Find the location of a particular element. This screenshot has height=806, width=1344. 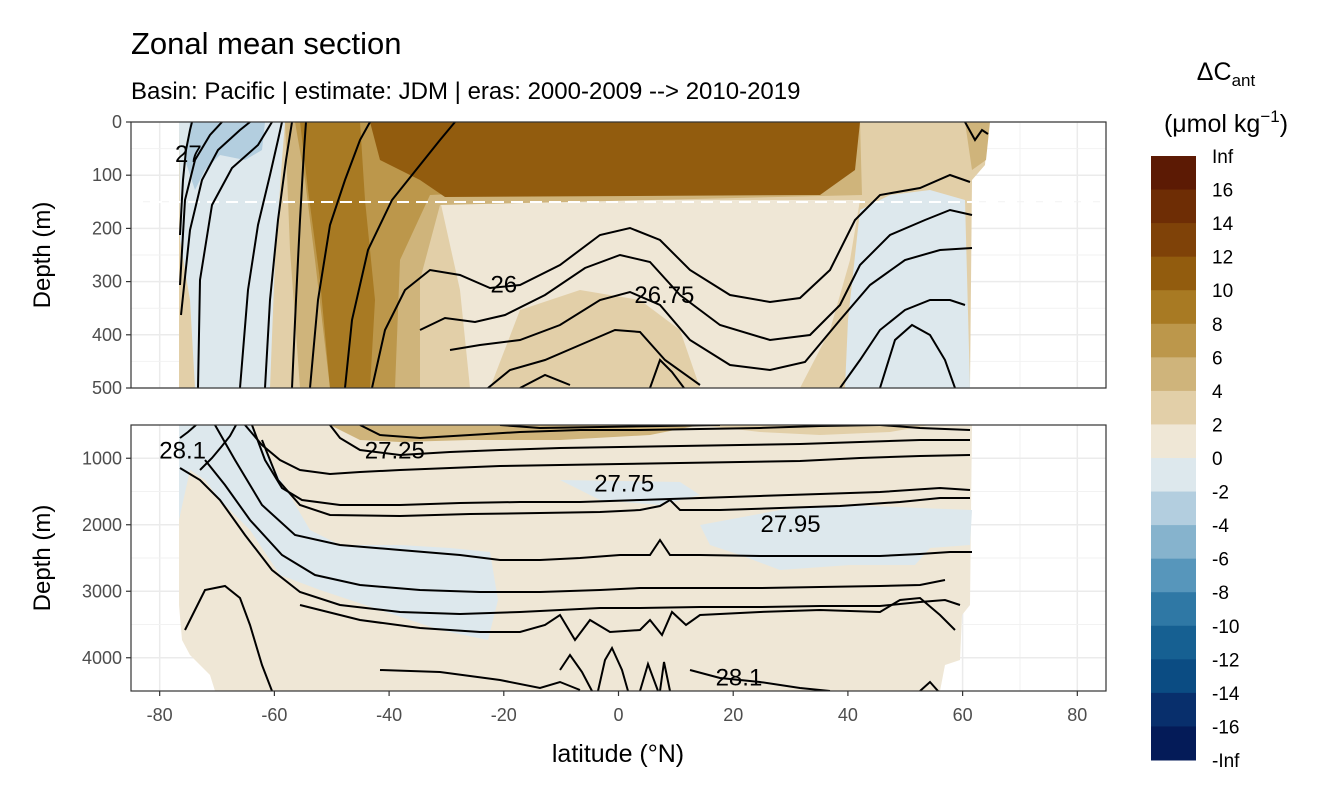

contour-label: 27.25 is located at coordinates (395, 450).